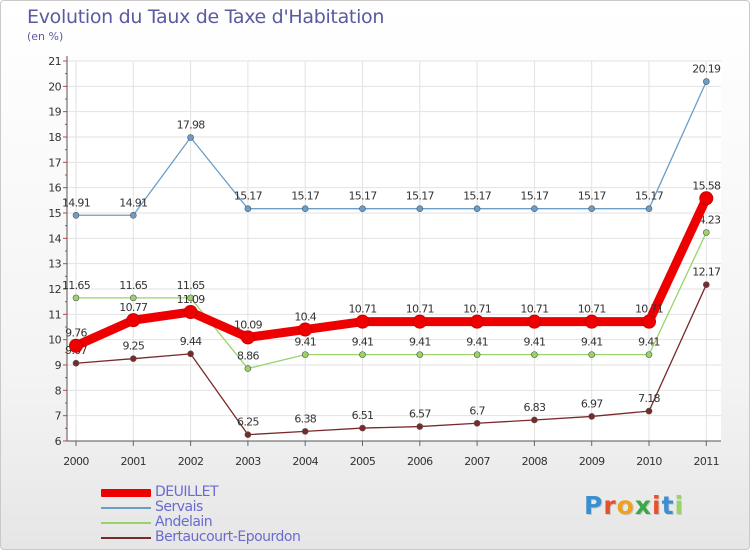  I want to click on legend-swatch-deuillet, so click(126, 492).